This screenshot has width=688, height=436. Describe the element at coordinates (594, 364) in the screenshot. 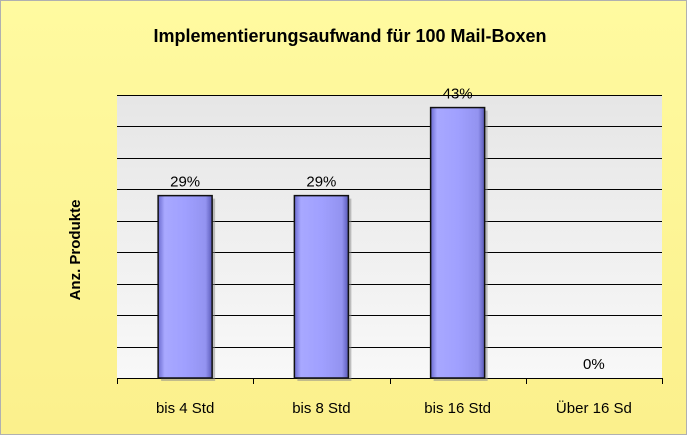

I see `value-label: 0%` at that location.